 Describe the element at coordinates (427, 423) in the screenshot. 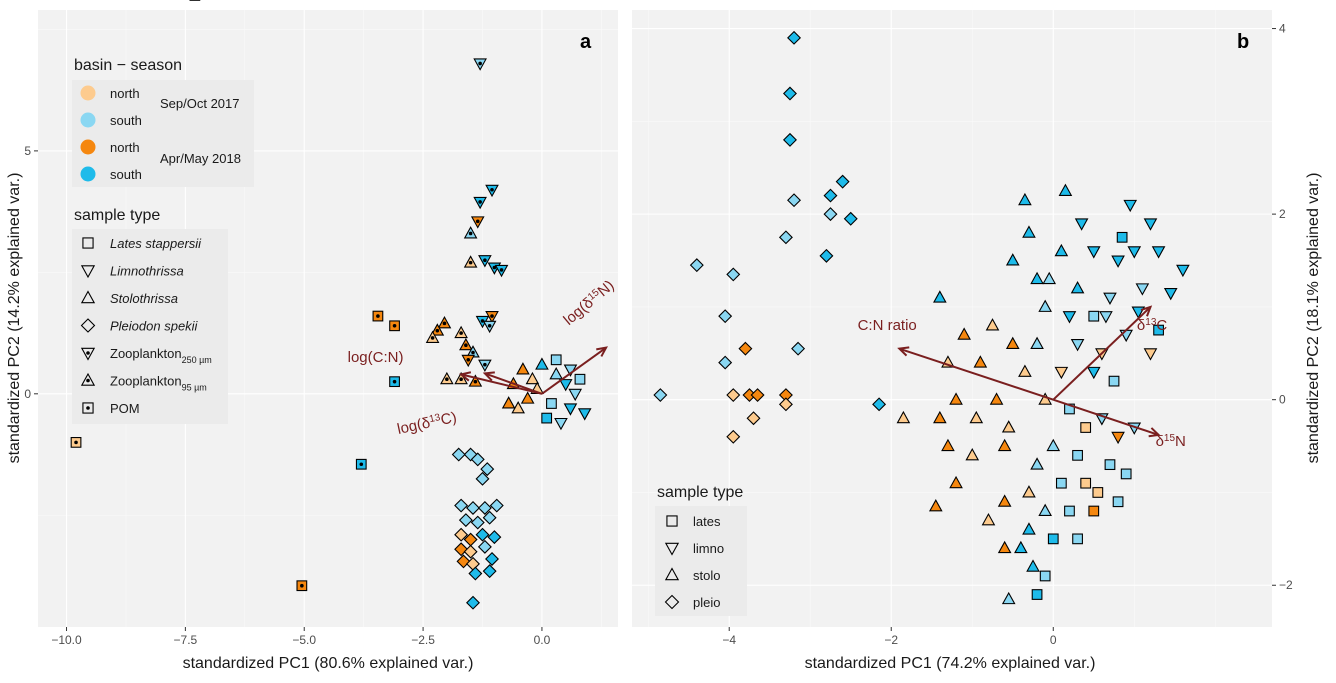

I see `arrow-label: log(δ13C)` at that location.